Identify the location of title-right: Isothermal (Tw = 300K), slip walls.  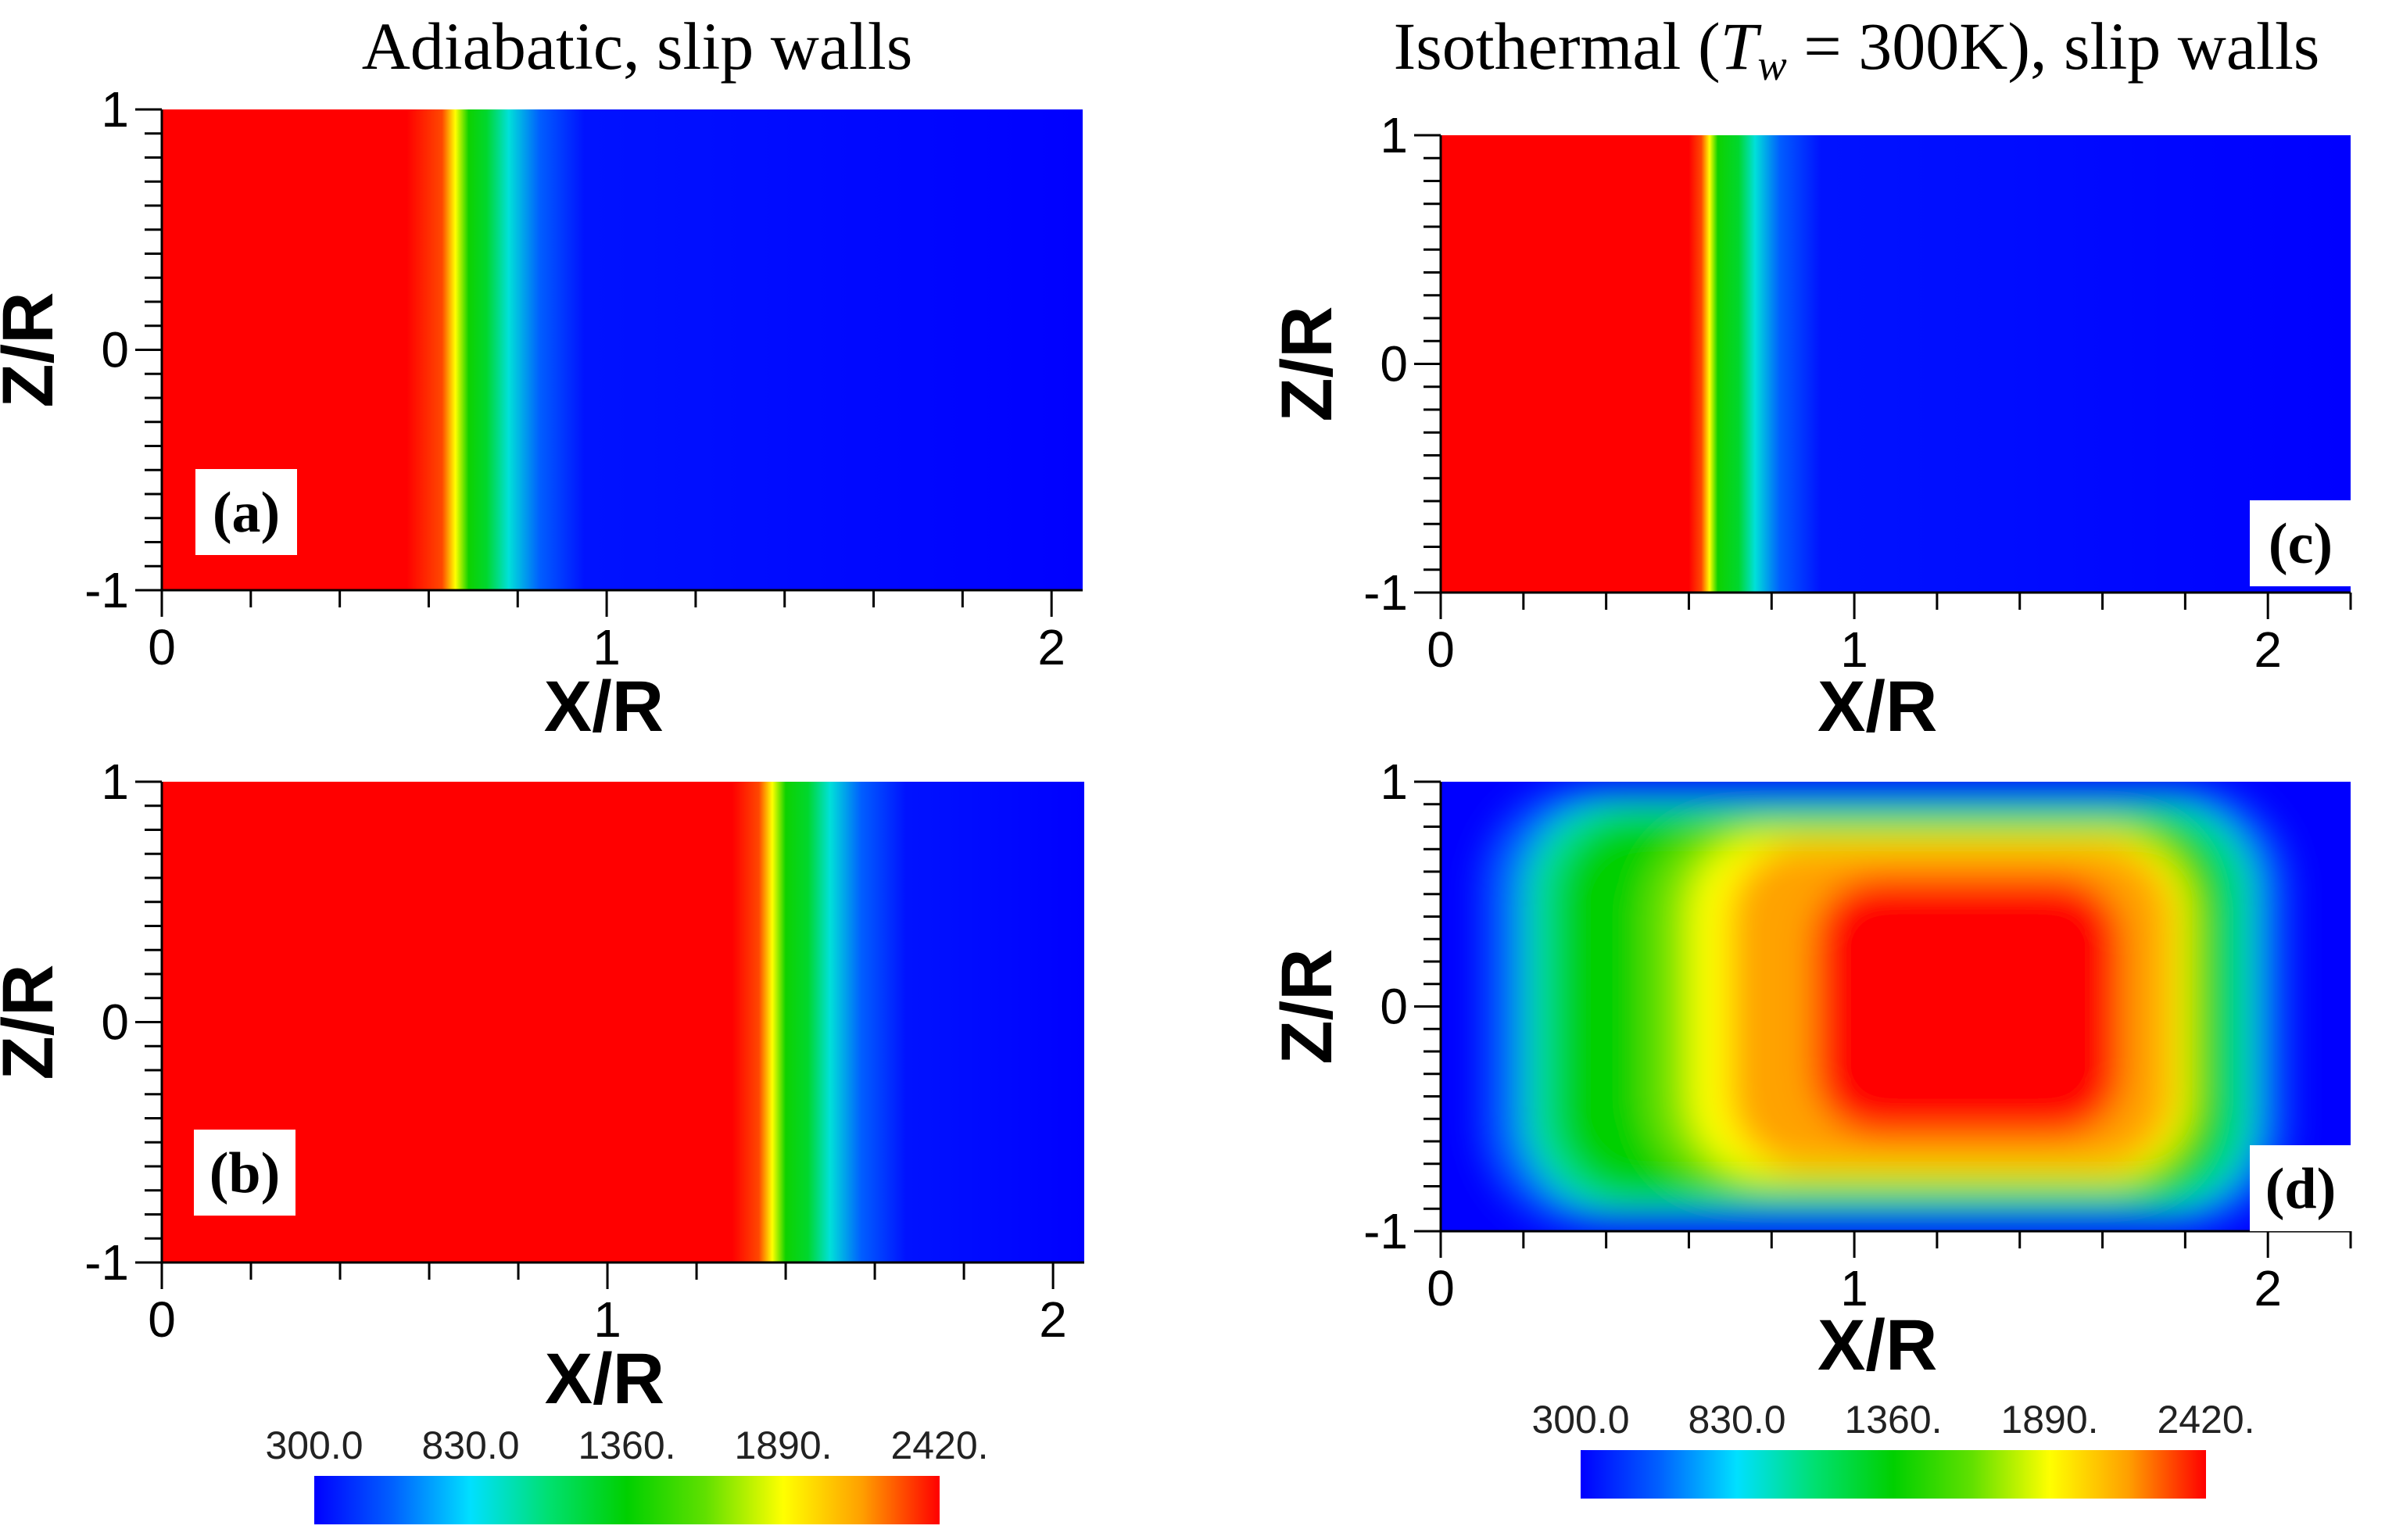
(1857, 50).